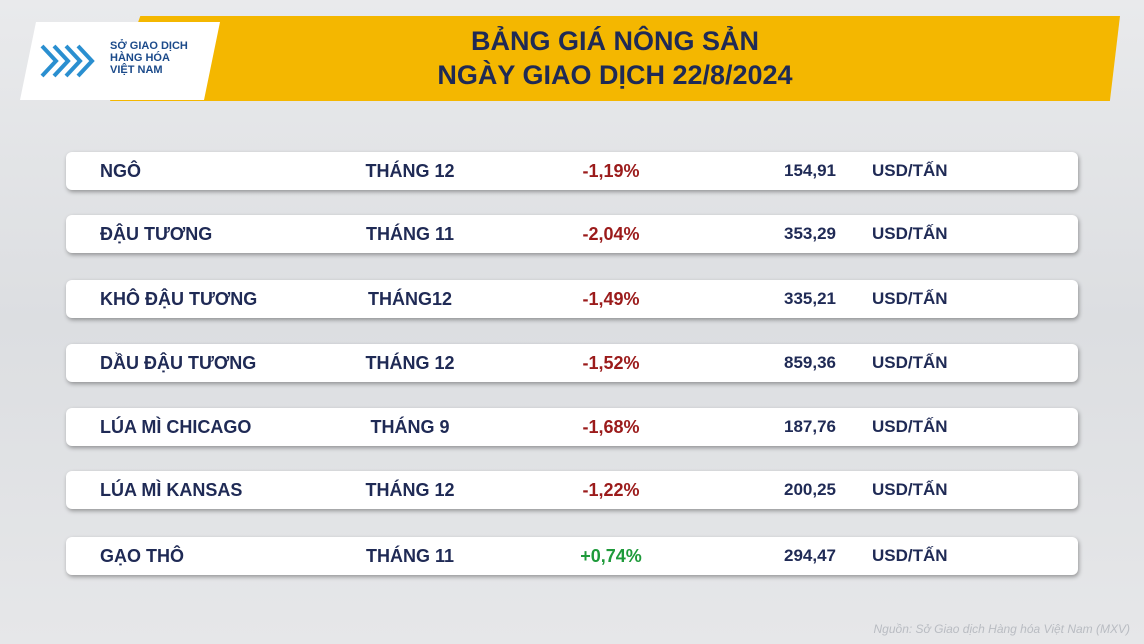  Describe the element at coordinates (572, 363) in the screenshot. I see `table-row: DẦU ĐẬU TƯƠNG THÁNG 12 -1,52% 859,36 USD/TẤN` at that location.